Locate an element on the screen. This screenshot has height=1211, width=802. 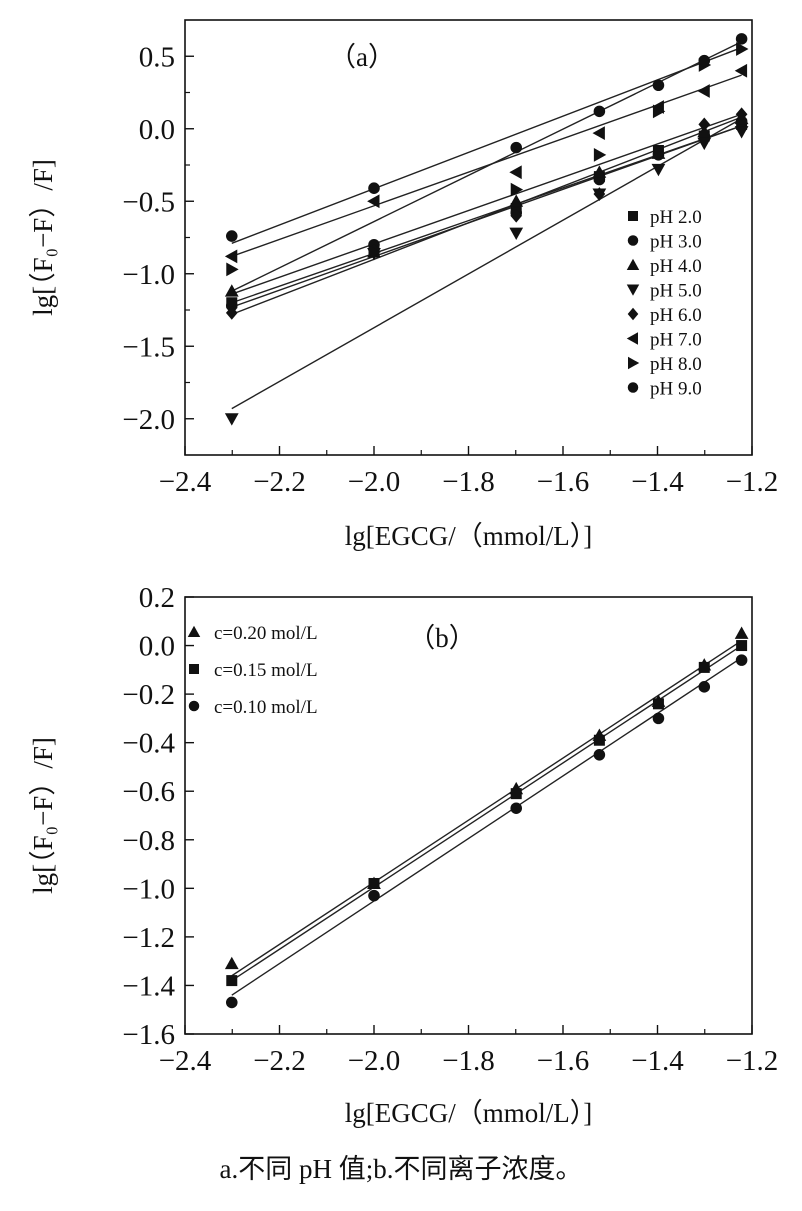
panel-label-b: （b） is located at coordinates (442, 638).